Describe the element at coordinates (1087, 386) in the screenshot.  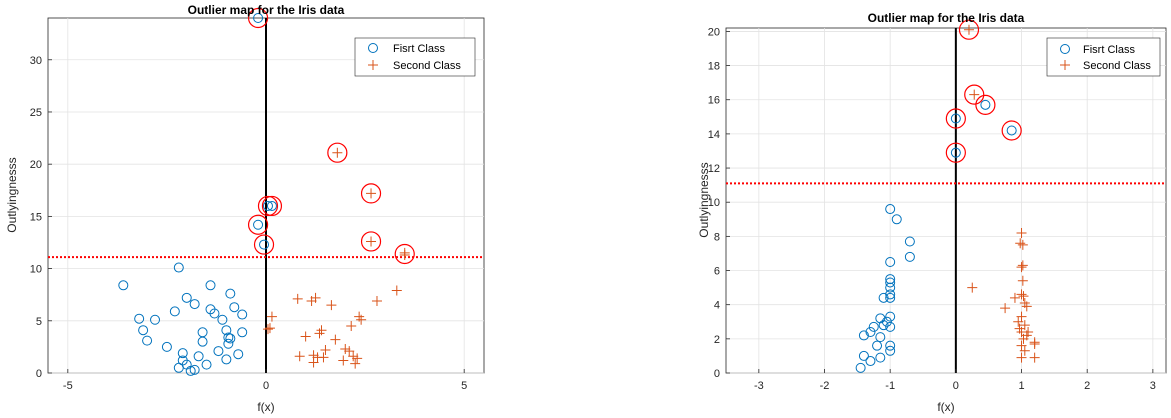
I see `chart-right-xtick-label: 2` at that location.